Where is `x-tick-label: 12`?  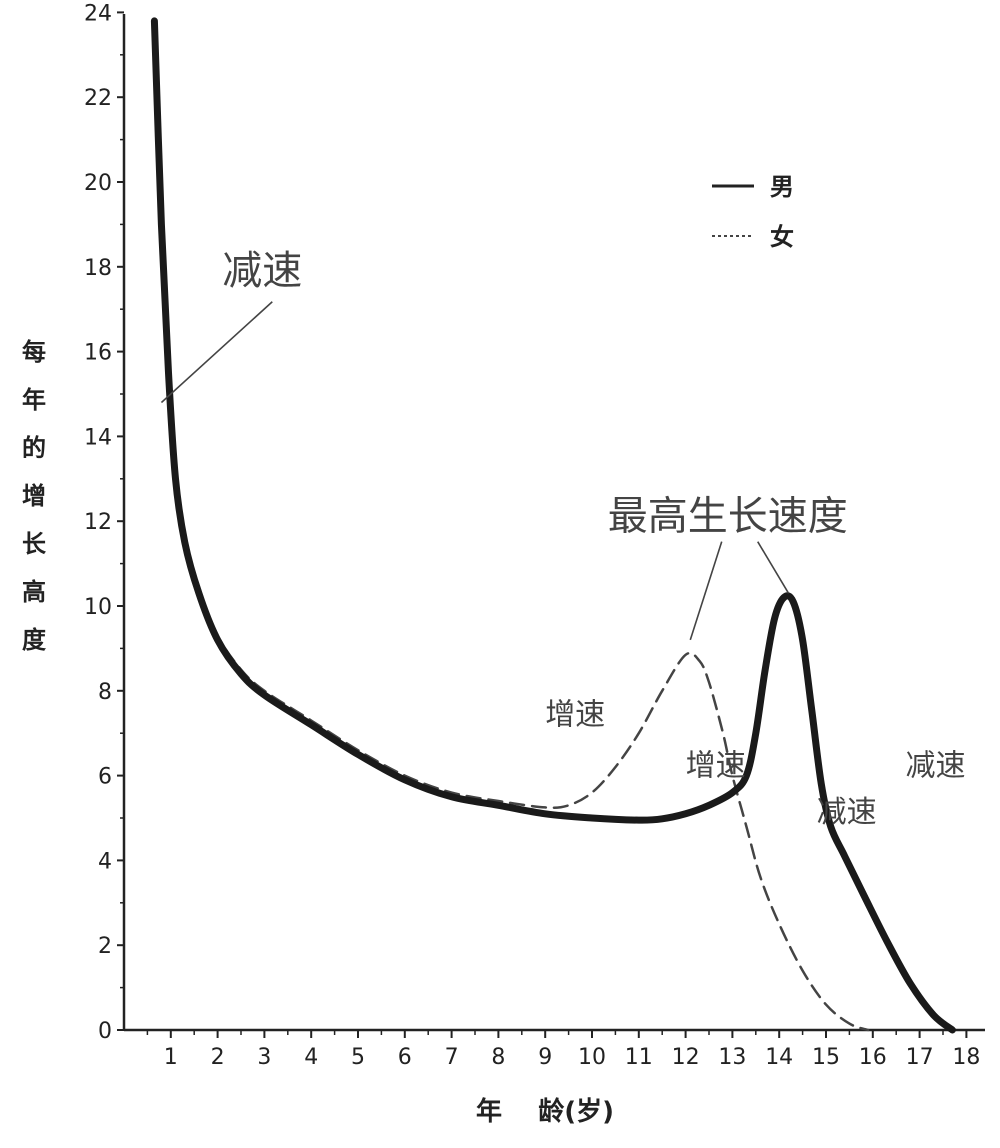
x-tick-label: 12 is located at coordinates (686, 1057).